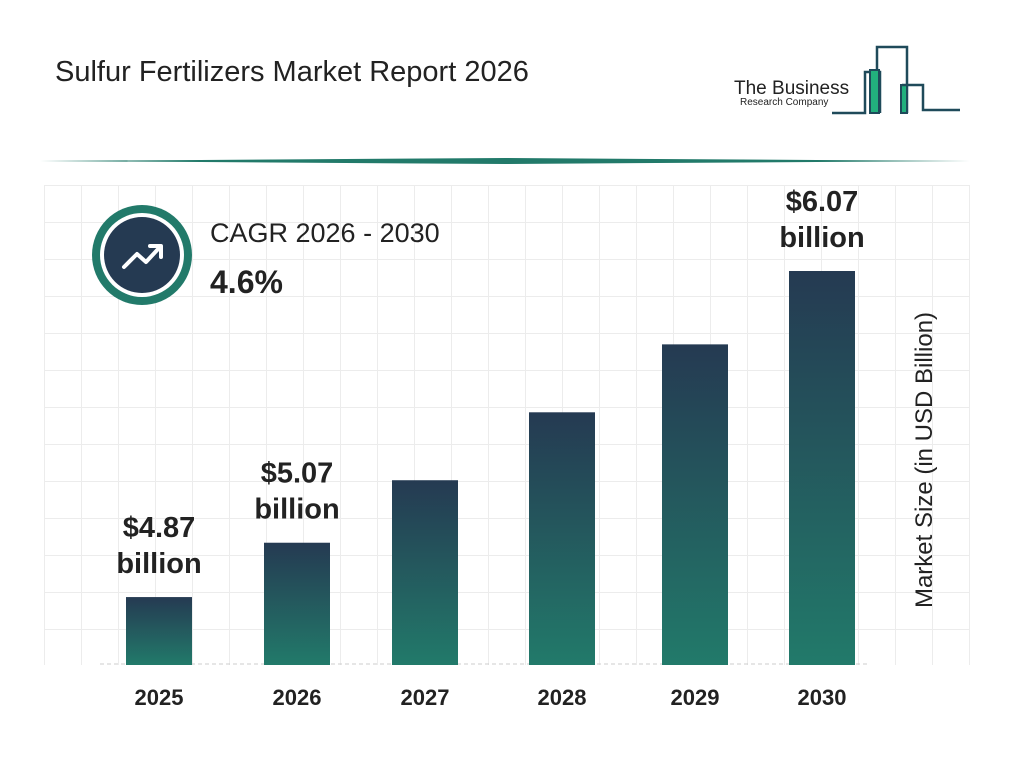 The image size is (1024, 768). What do you see at coordinates (325, 233) in the screenshot?
I see `cagr-label: CAGR 2026 - 2030` at bounding box center [325, 233].